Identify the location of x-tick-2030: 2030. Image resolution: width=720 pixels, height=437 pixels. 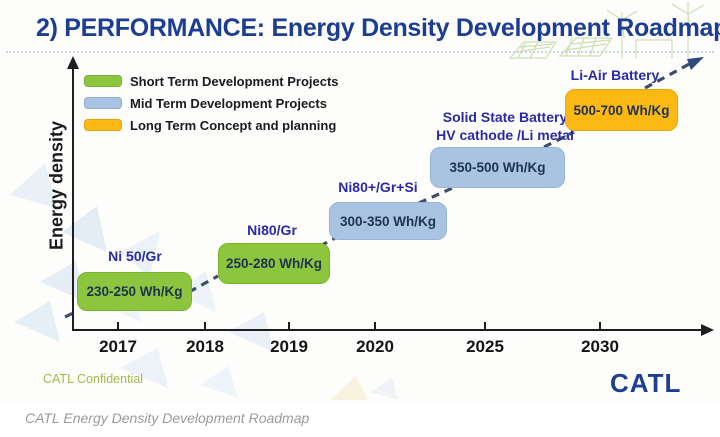
(600, 346).